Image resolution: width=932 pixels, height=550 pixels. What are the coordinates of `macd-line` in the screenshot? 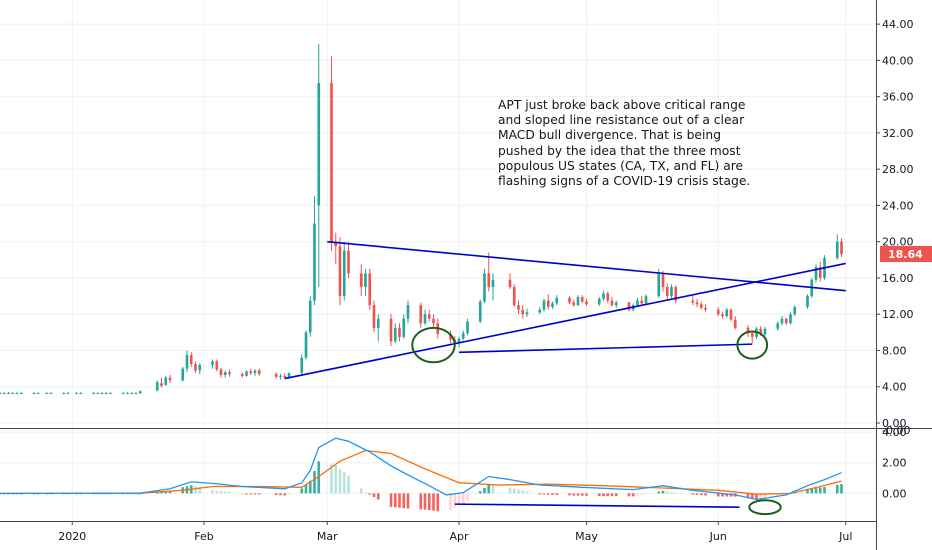 It's located at (421, 469).